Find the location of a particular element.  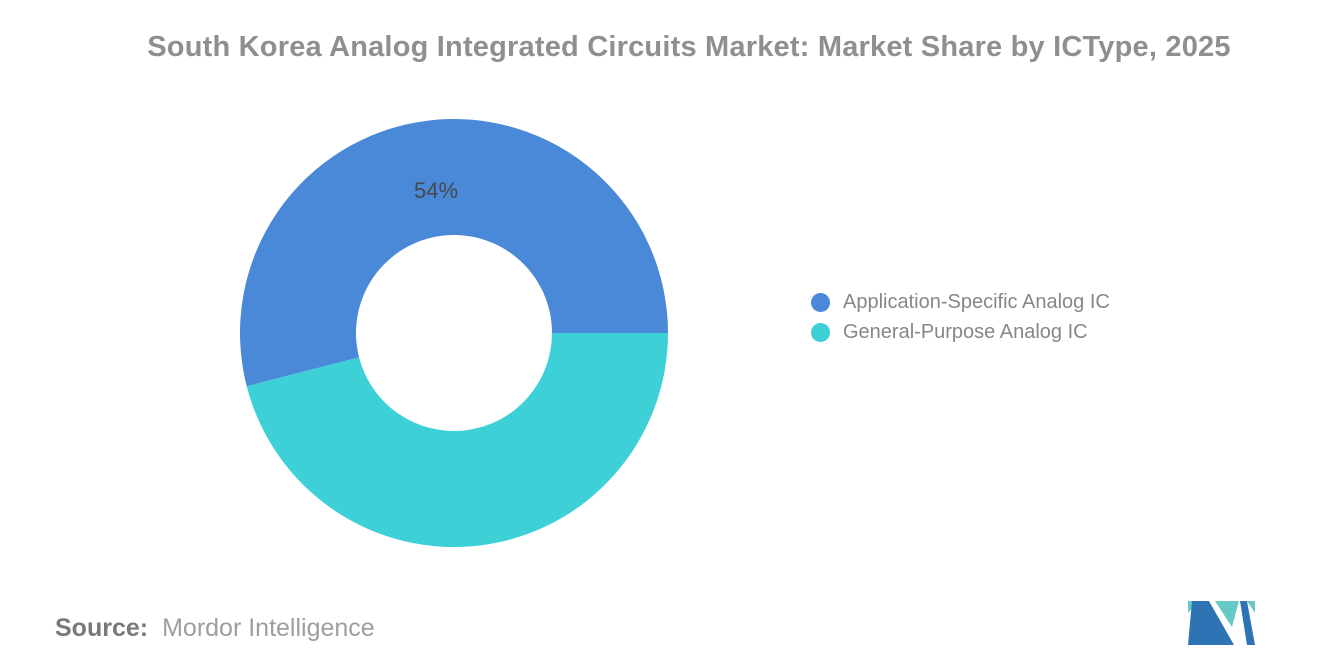

legend-item-general-purpose-analog-ic: General-Purpose Analog IC is located at coordinates (960, 332).